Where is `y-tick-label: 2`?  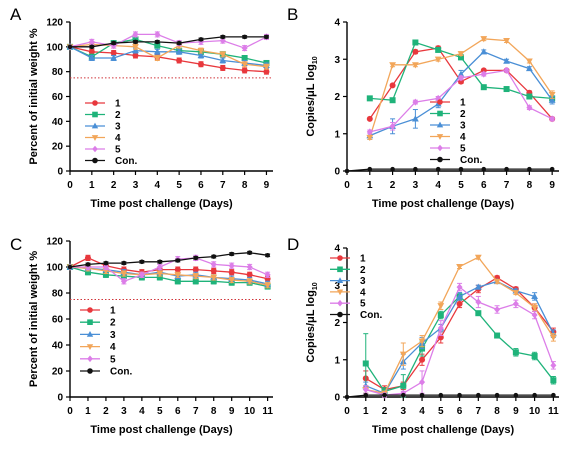 y-tick-label: 2 is located at coordinates (337, 323).